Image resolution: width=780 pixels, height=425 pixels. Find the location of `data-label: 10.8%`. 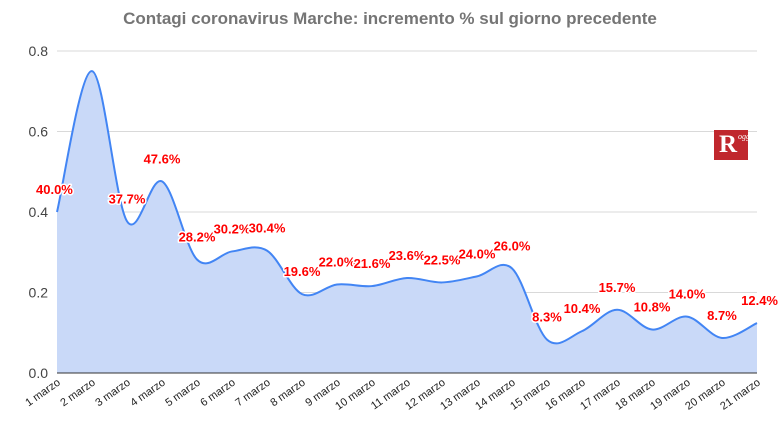

data-label: 10.8% is located at coordinates (652, 307).